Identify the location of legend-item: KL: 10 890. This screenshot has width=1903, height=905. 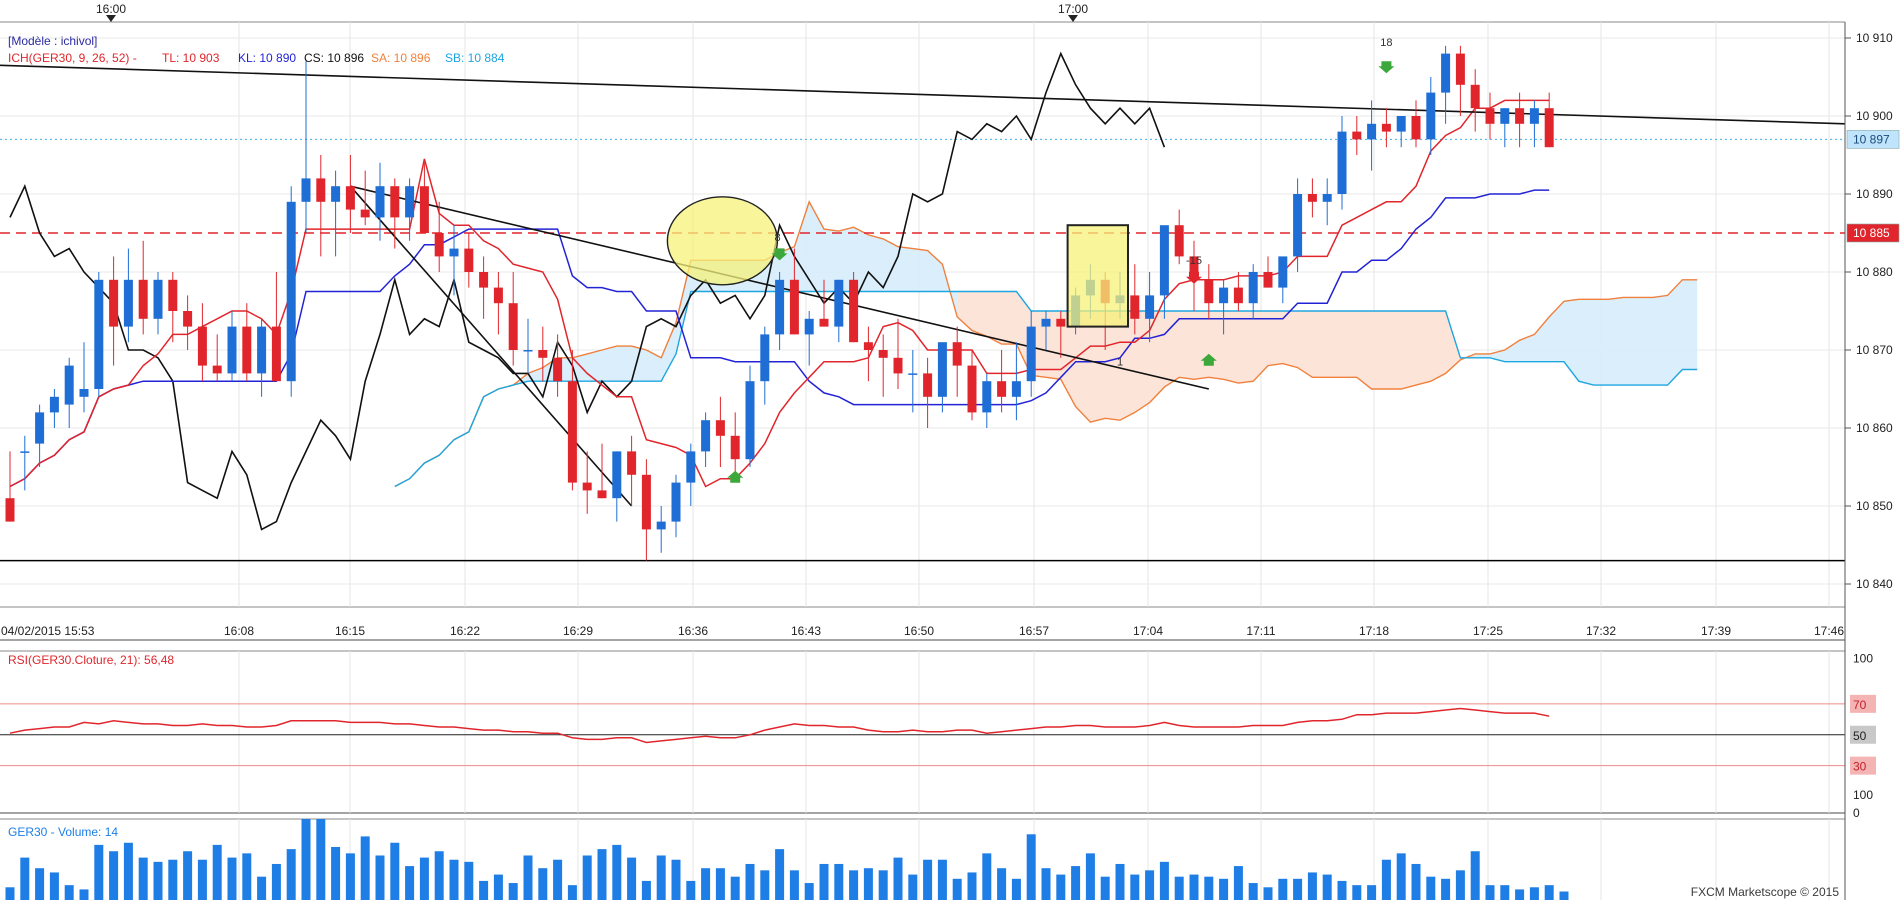
(267, 58).